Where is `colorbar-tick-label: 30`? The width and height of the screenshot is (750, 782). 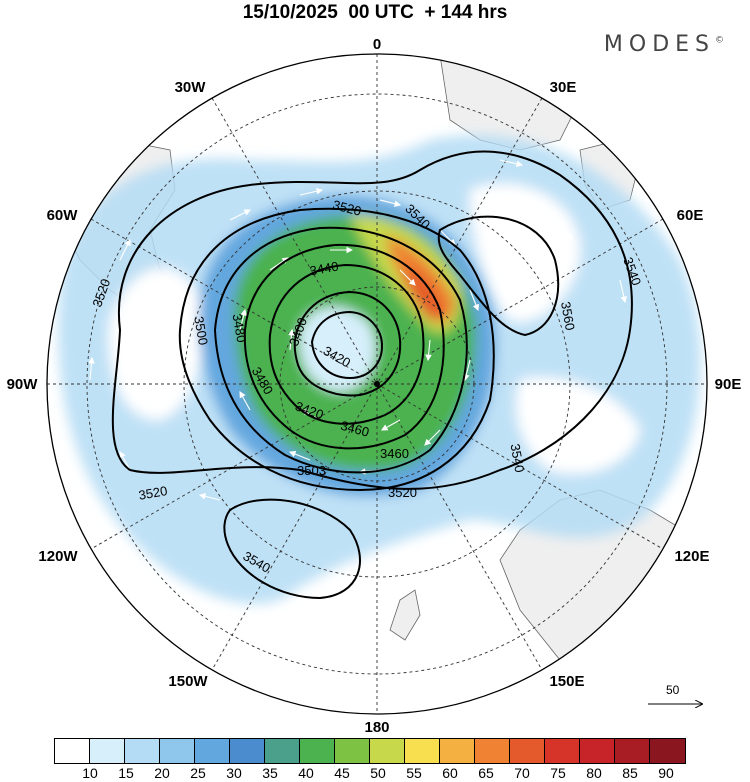 colorbar-tick-label: 30 is located at coordinates (234, 773).